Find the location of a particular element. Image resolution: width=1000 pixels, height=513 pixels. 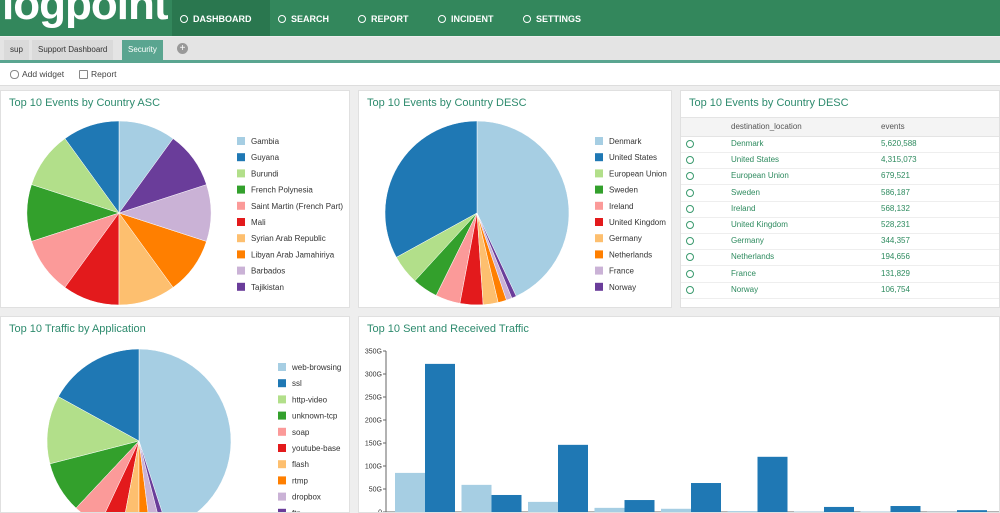

table-cell: 131,829 is located at coordinates (895, 273).